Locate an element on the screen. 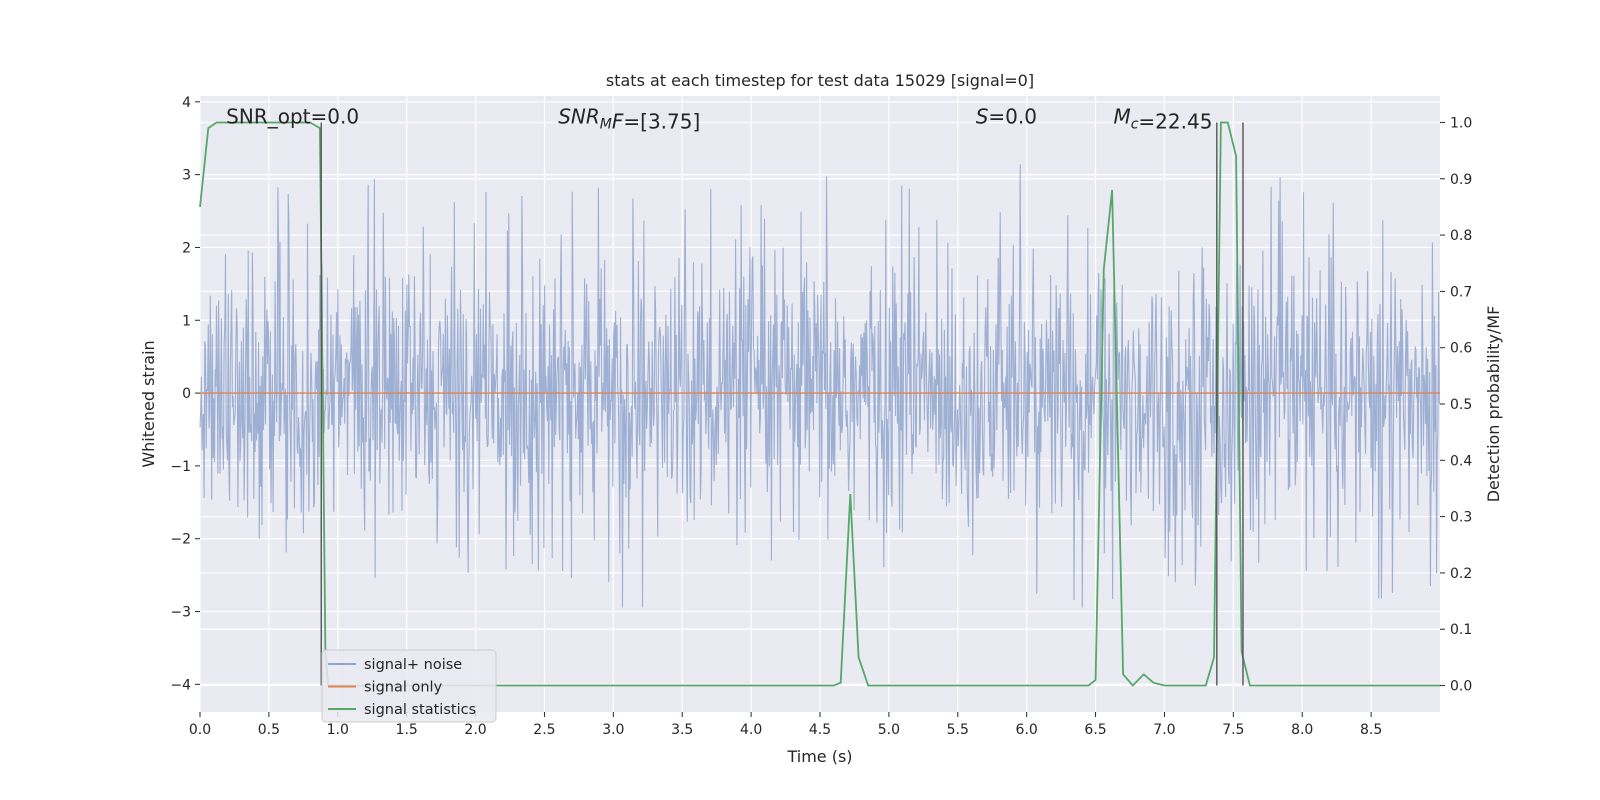  y-left-tick-label: 0 is located at coordinates (186, 394).